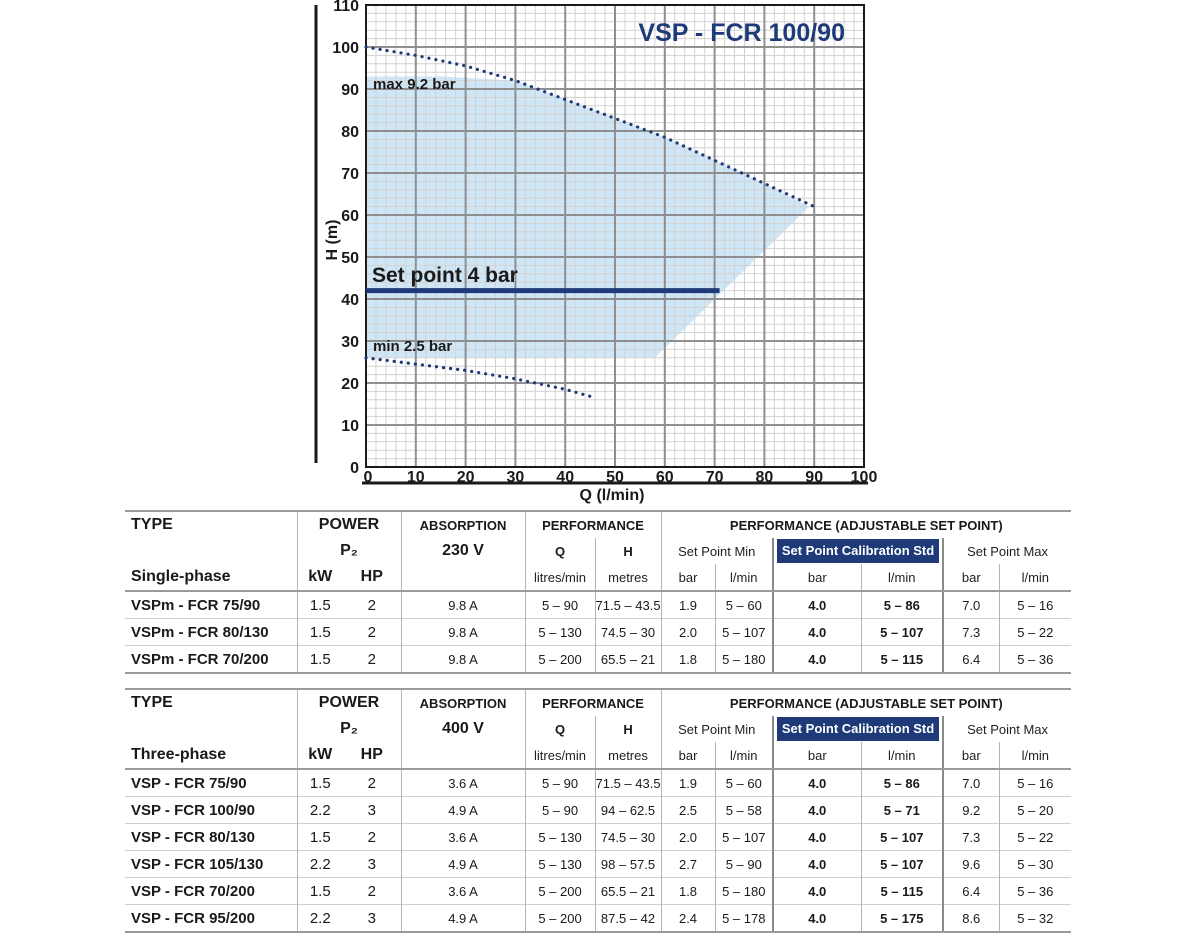 This screenshot has width=1200, height=950. What do you see at coordinates (902, 659) in the screenshot?
I see `cell-std-l: 5 – 115` at bounding box center [902, 659].